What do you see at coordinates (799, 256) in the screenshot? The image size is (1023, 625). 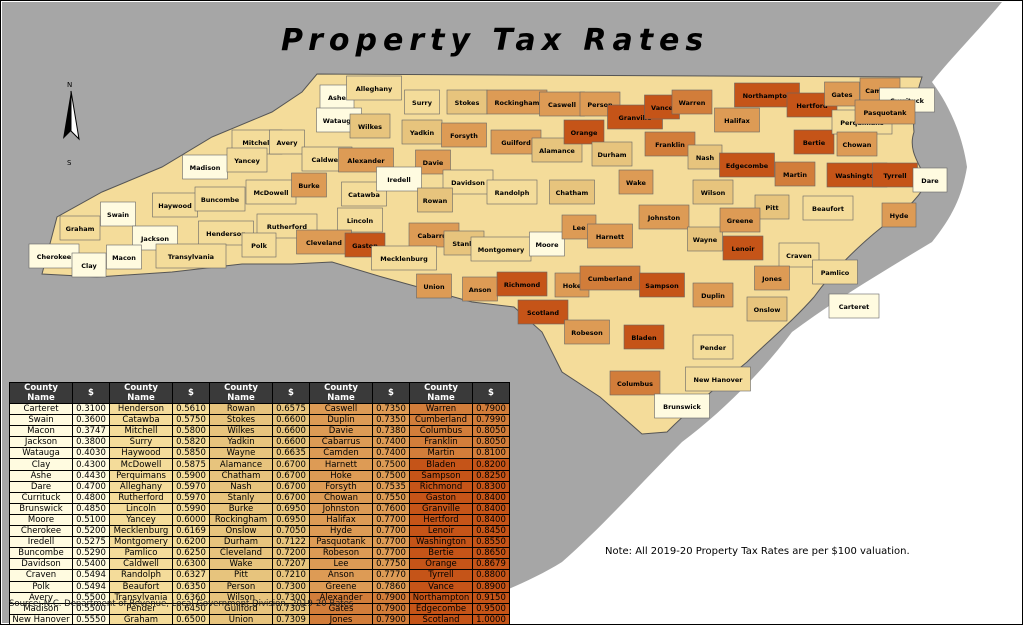 I see `county-label: Craven` at bounding box center [799, 256].